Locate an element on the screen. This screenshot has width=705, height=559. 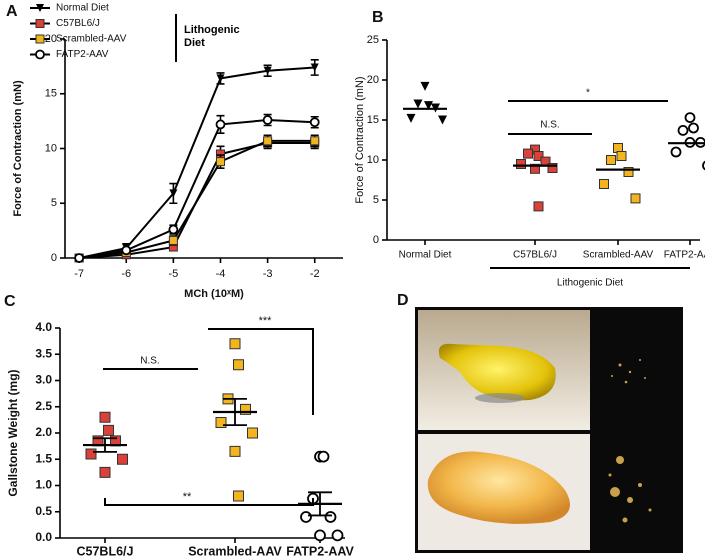
panel-label: B is located at coordinates (378, 17).